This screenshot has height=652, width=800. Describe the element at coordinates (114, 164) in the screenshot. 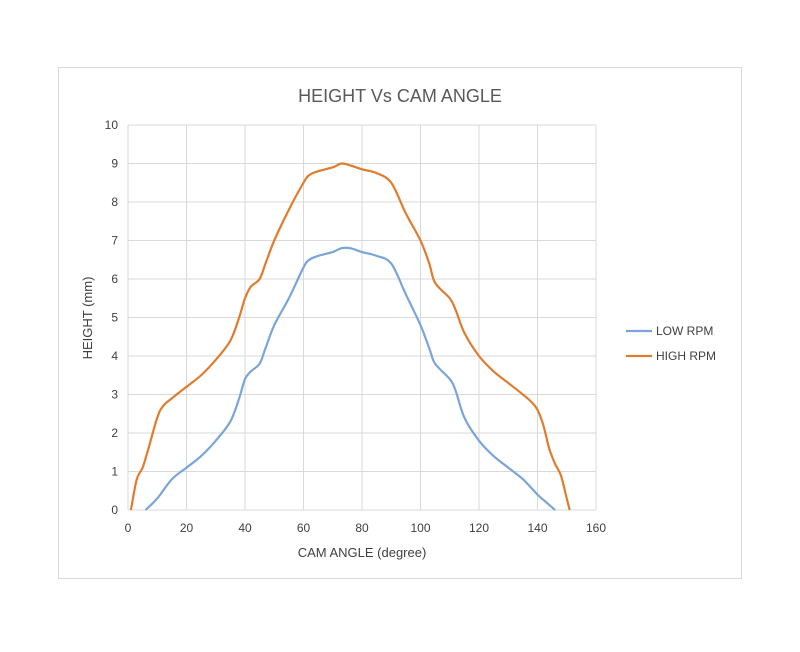

I see `y-tick-label: 9` at that location.